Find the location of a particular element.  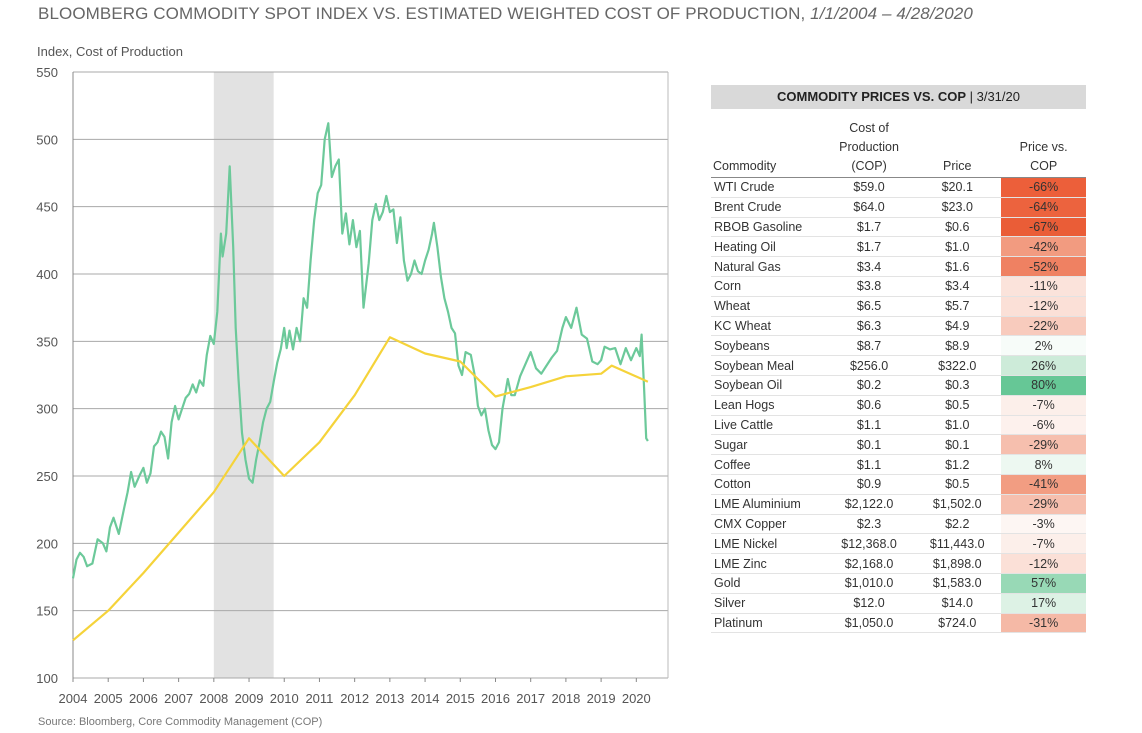

table-row: WTI Crude $59.0 $20.1 -66% is located at coordinates (898, 187).